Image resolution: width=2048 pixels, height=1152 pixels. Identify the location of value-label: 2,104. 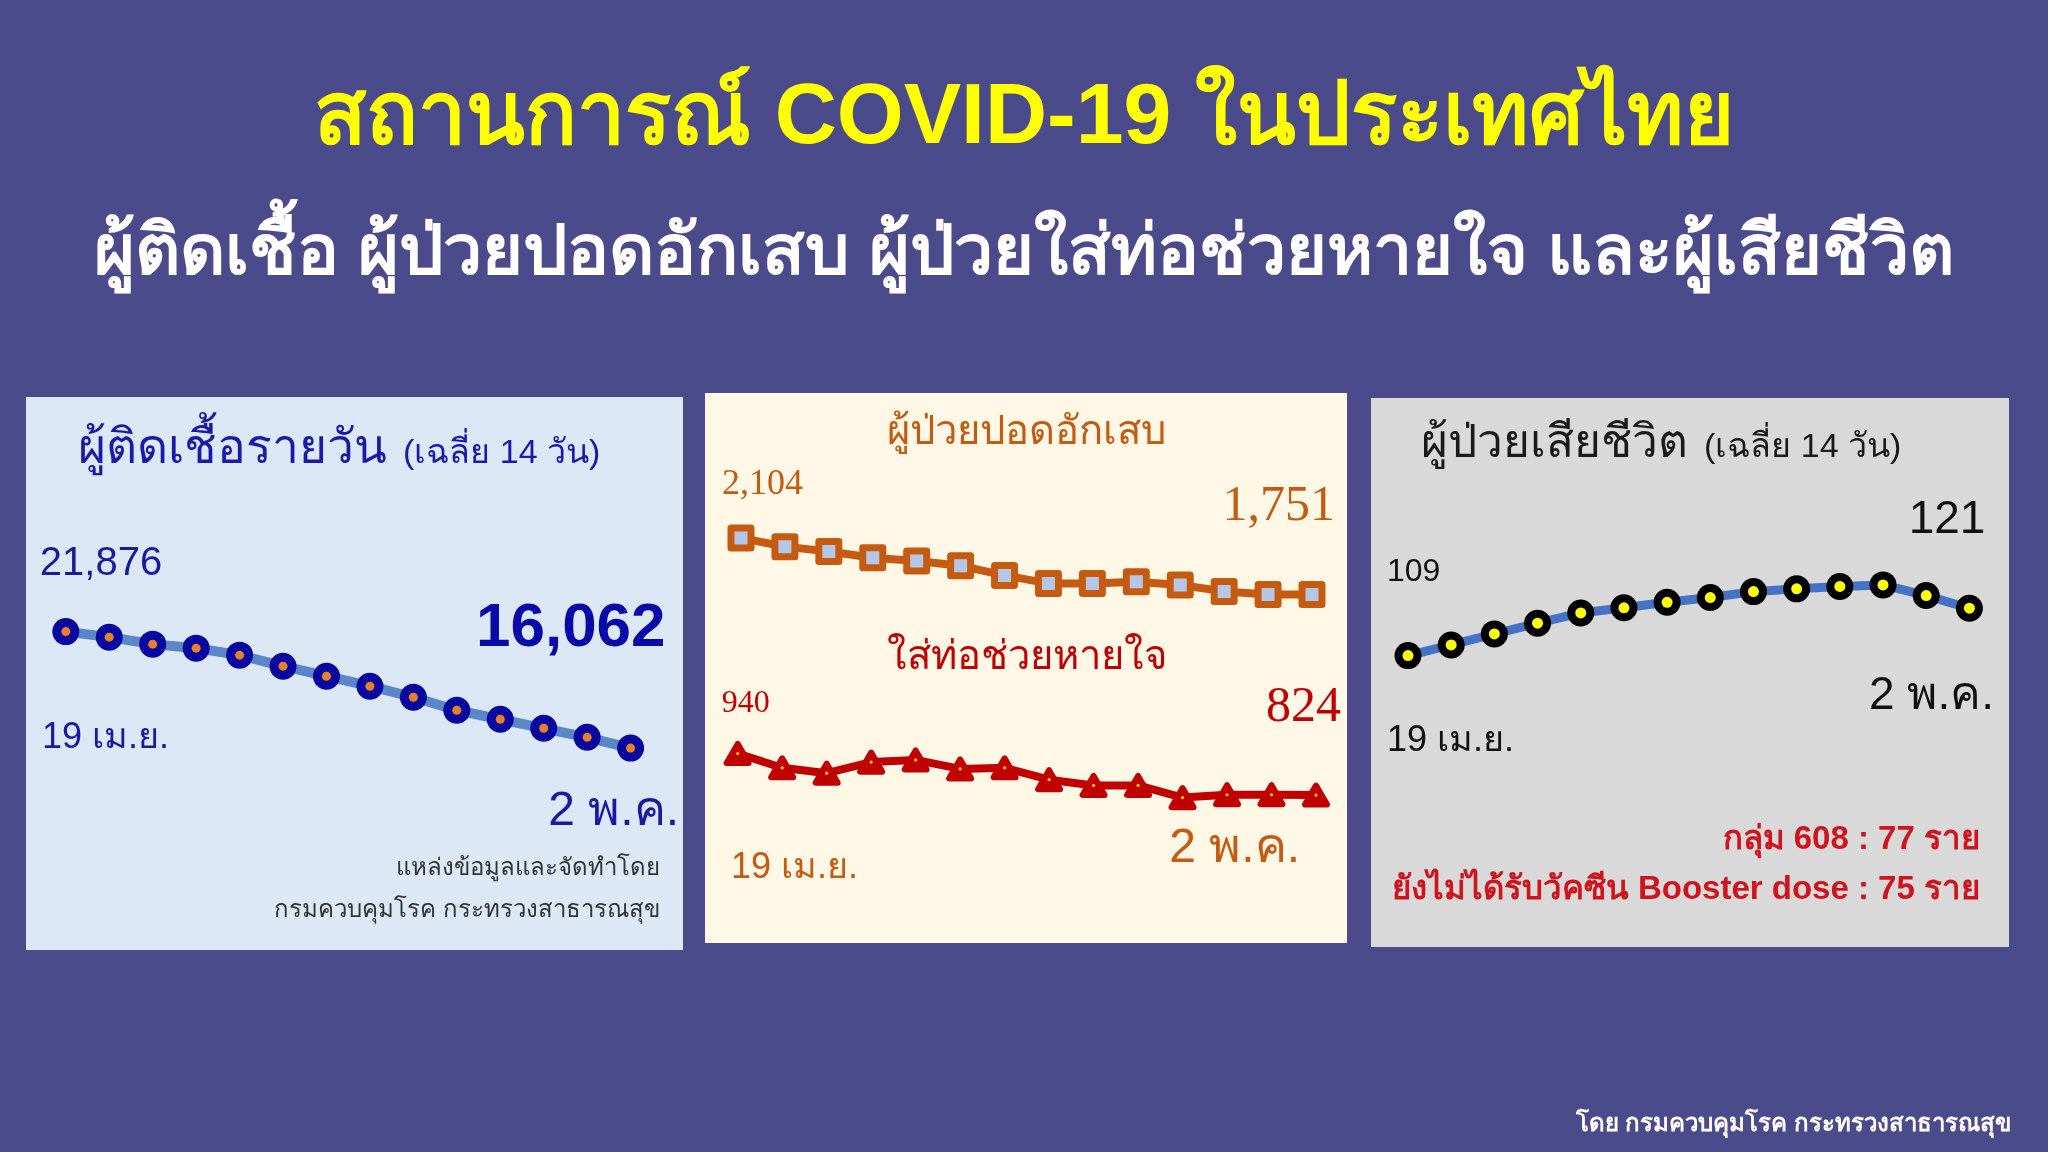
(762, 482).